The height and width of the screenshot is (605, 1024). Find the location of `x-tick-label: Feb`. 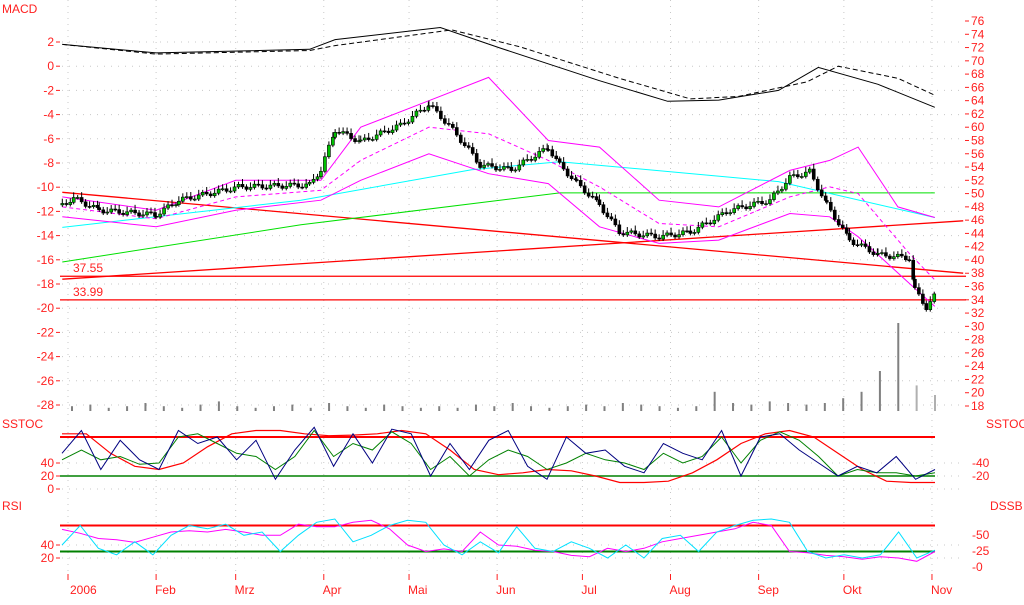

x-tick-label: Feb is located at coordinates (165, 590).